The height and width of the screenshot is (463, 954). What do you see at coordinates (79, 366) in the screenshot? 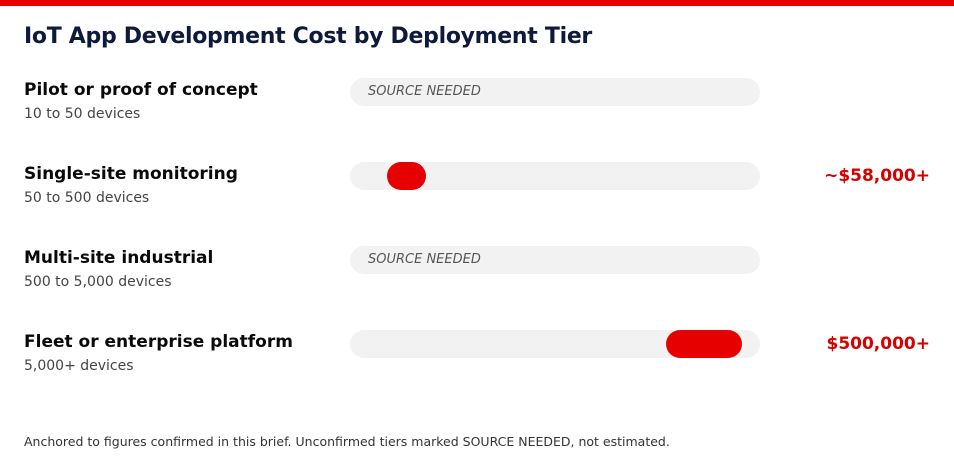
I see `tier-devices: 5,000+ devices` at bounding box center [79, 366].